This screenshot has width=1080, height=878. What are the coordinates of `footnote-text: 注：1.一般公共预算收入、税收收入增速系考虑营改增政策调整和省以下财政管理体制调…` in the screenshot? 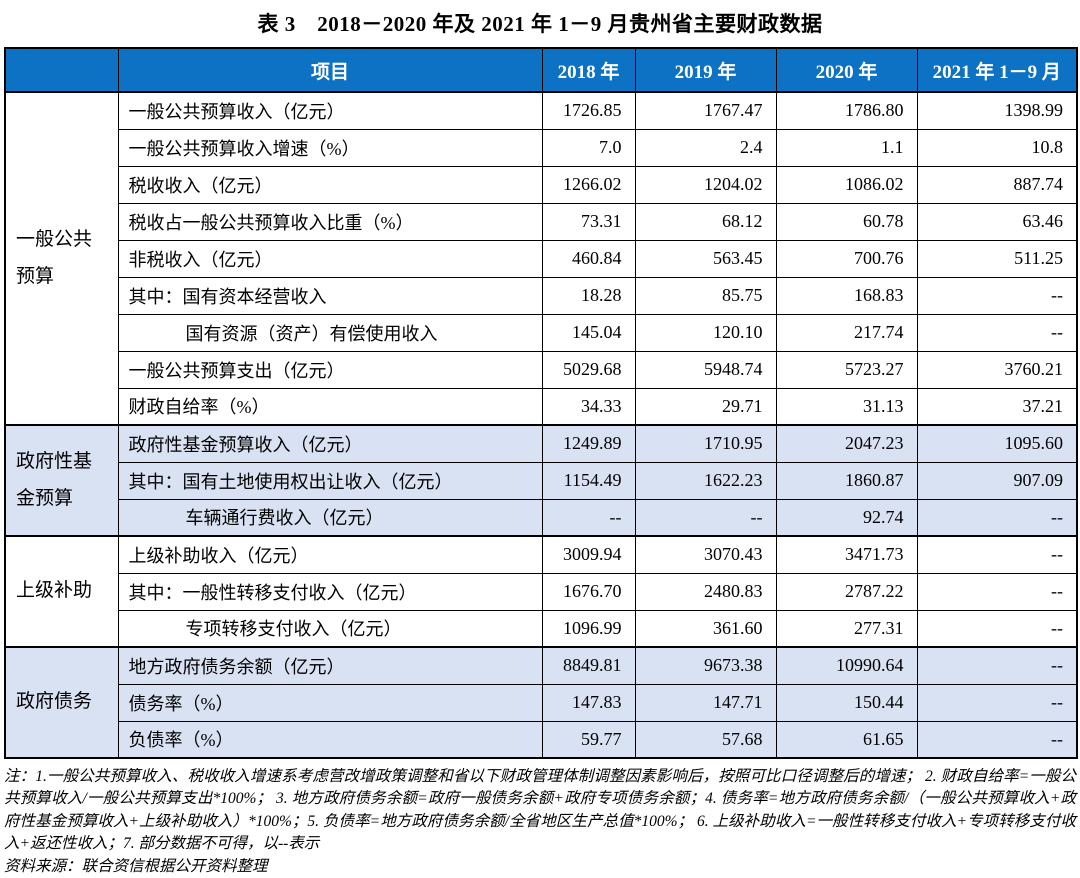 It's located at (540, 810).